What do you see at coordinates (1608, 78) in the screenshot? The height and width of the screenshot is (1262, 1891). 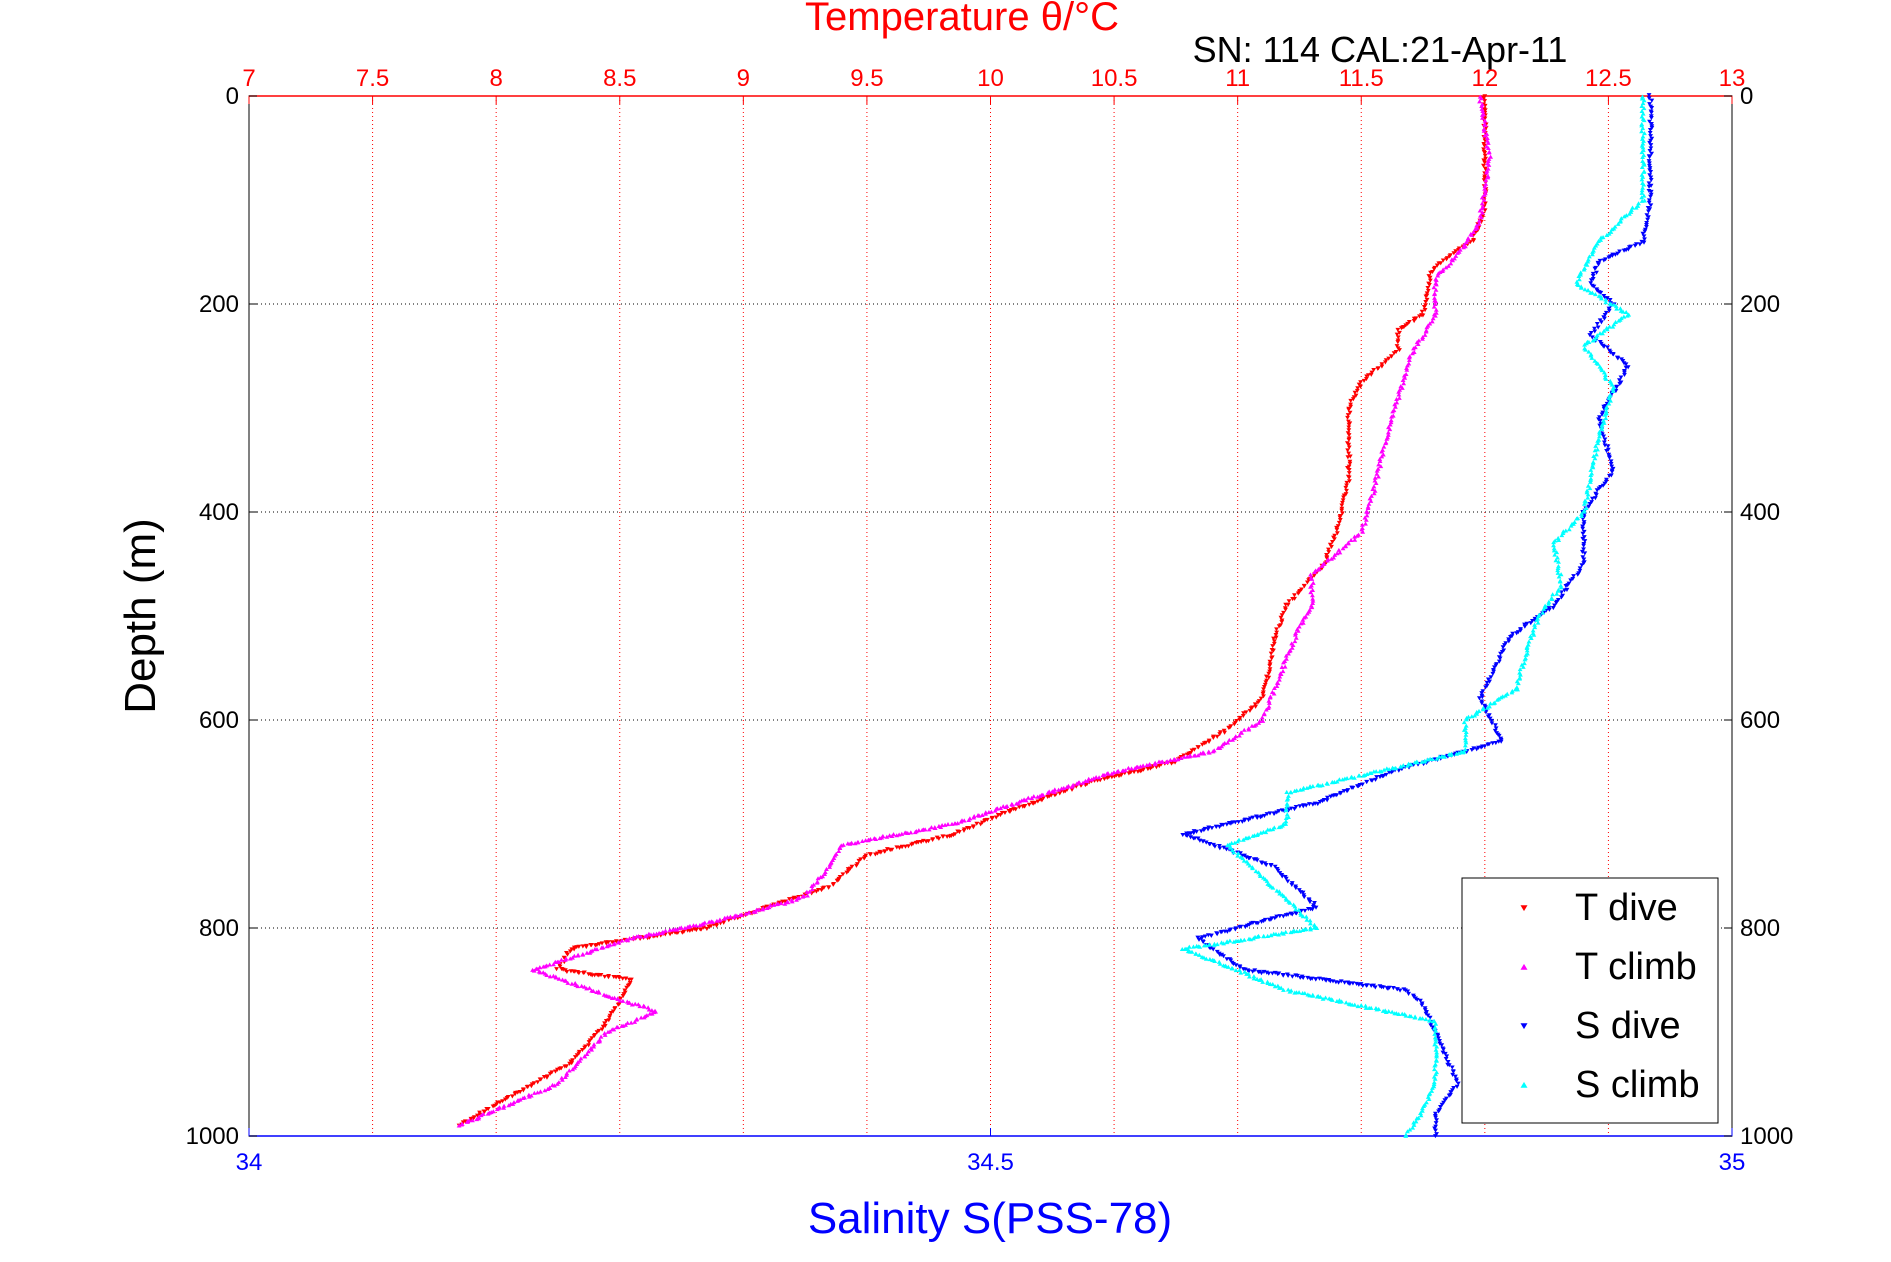 I see `top-tick-label: 12.5` at bounding box center [1608, 78].